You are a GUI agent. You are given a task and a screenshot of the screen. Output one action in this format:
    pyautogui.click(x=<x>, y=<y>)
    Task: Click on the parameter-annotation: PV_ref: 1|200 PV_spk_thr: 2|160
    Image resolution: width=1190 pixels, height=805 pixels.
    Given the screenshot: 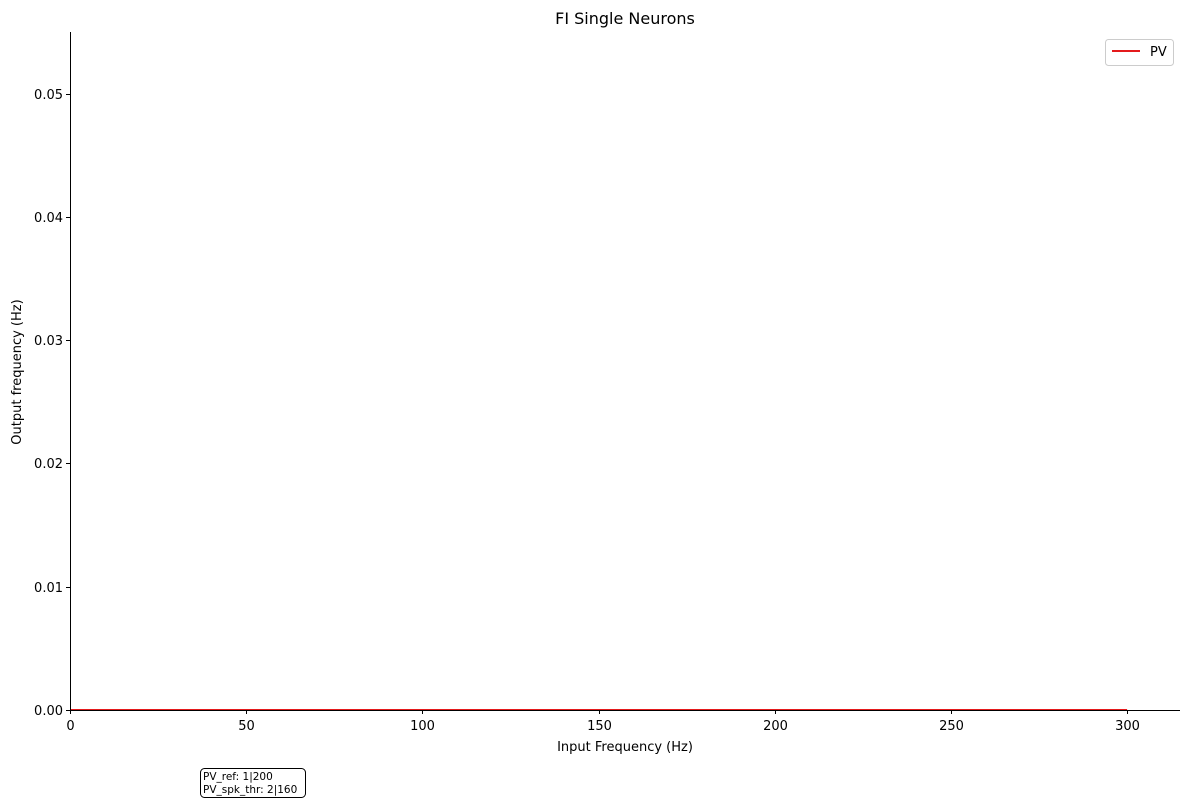 What is the action you would take?
    pyautogui.click(x=253, y=783)
    